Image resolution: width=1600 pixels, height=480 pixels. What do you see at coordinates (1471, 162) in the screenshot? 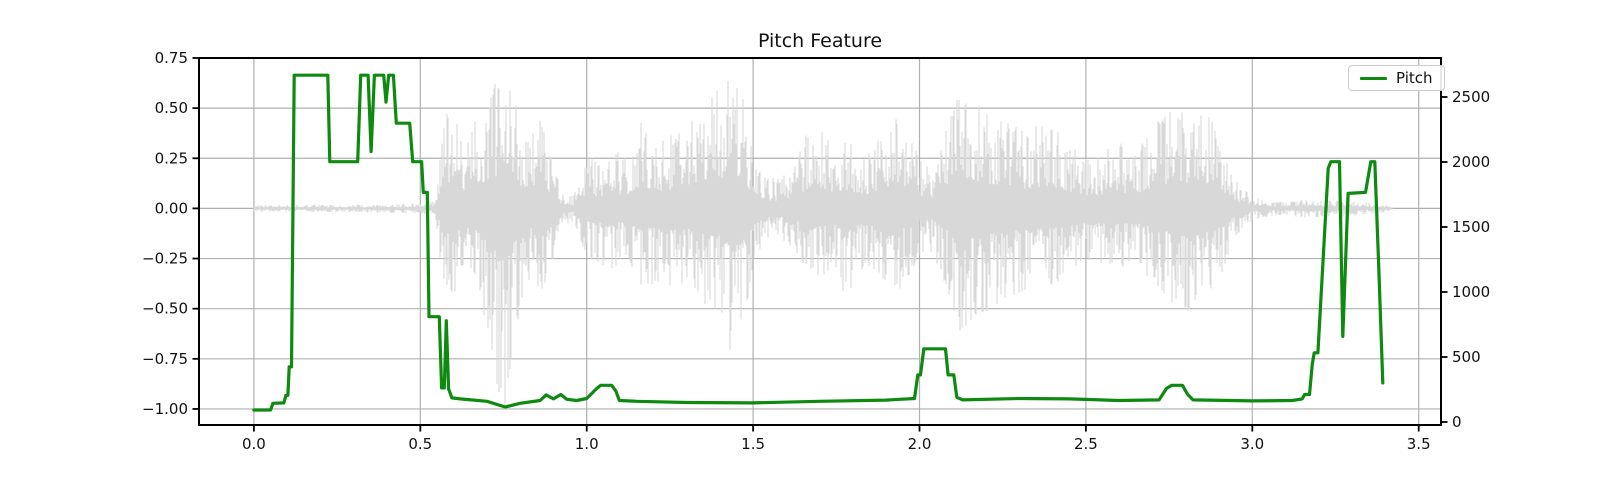
I see `y-right-tick-label: 2000` at bounding box center [1471, 162].